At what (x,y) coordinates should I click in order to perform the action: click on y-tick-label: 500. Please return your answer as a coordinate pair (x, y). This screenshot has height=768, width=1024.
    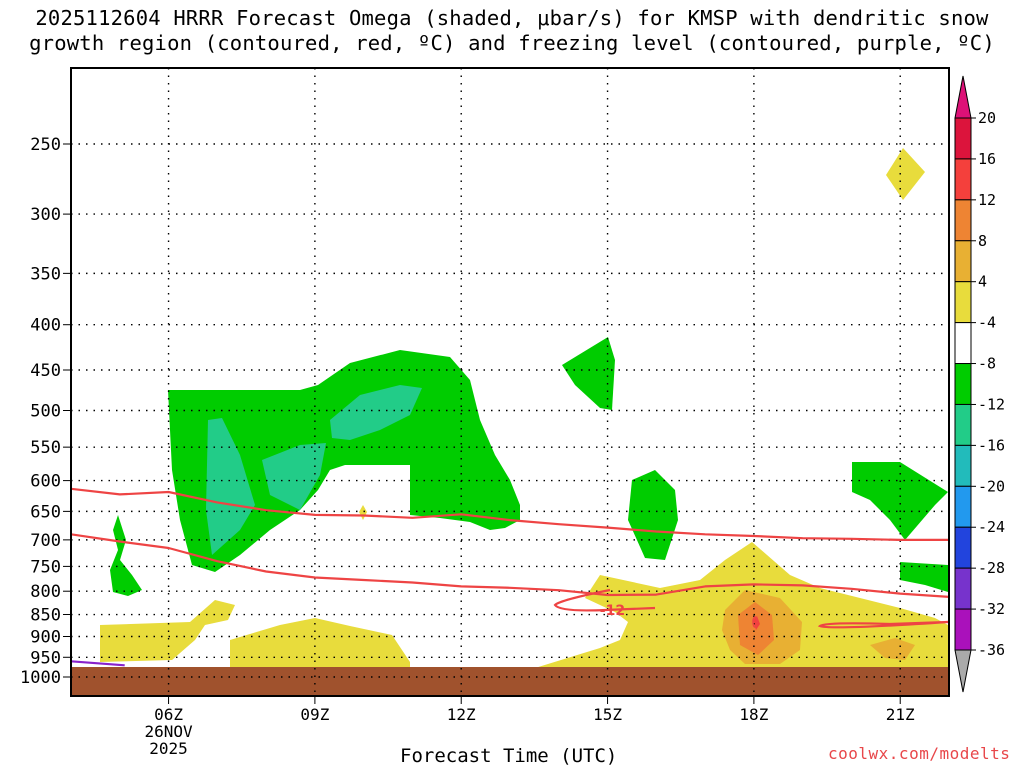
    Looking at the image, I should click on (45, 412).